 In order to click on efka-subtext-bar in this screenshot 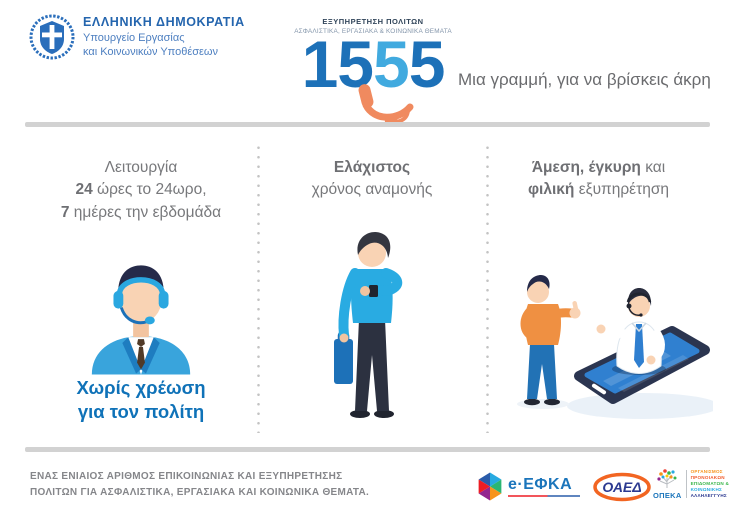, I will do `click(544, 496)`.